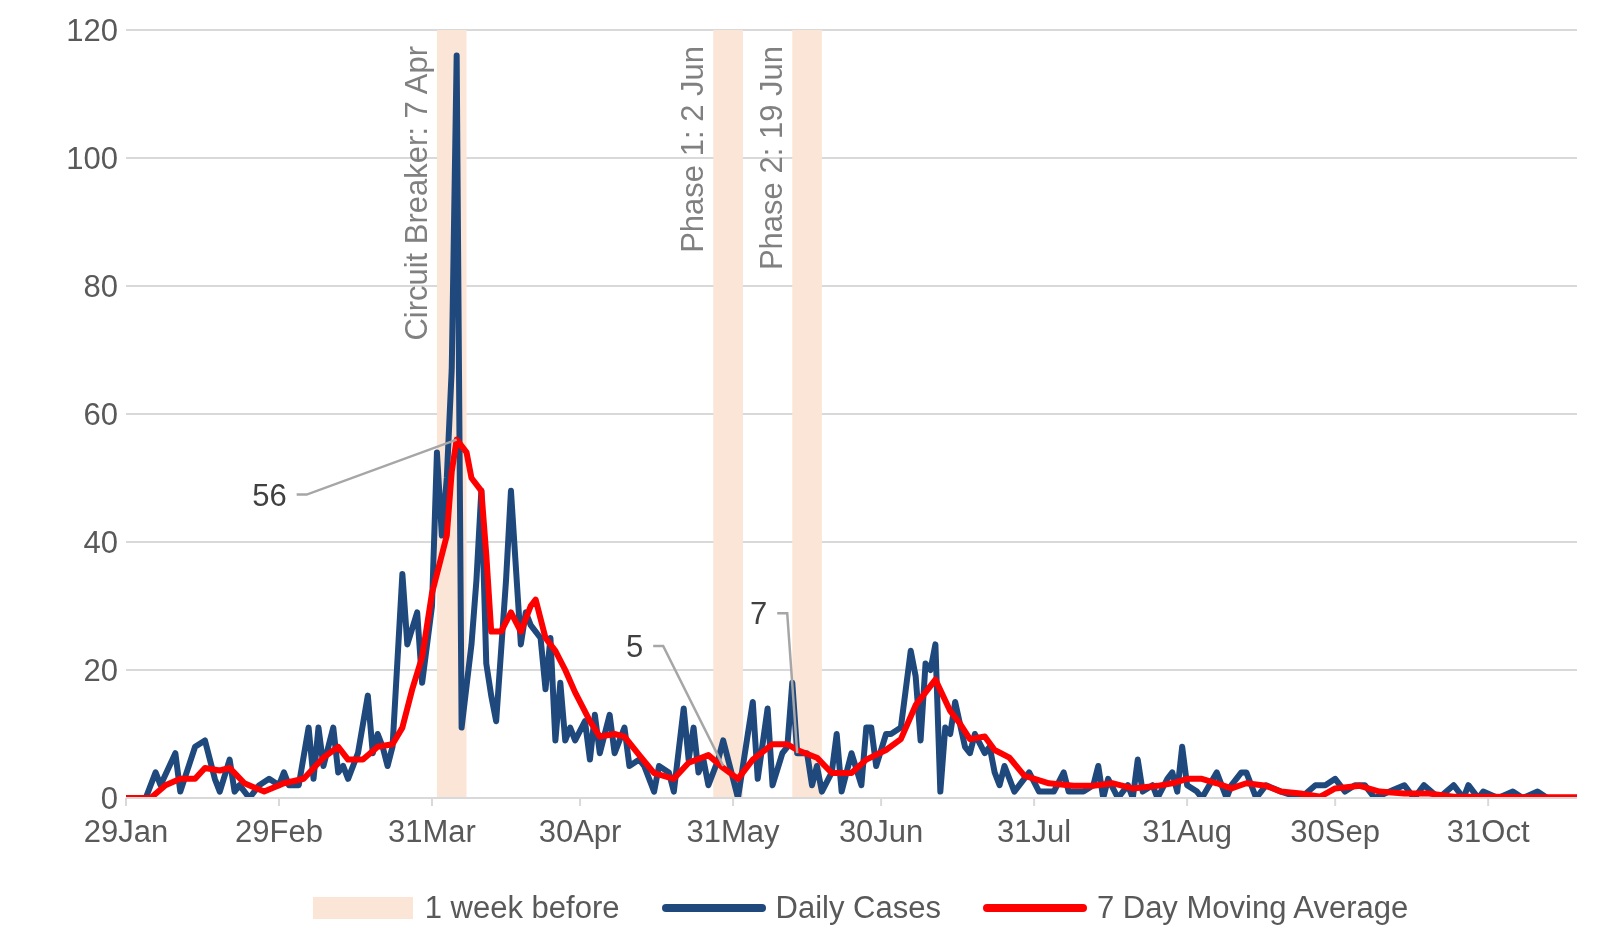  Describe the element at coordinates (634, 646) in the screenshot. I see `annotation: 5` at that location.